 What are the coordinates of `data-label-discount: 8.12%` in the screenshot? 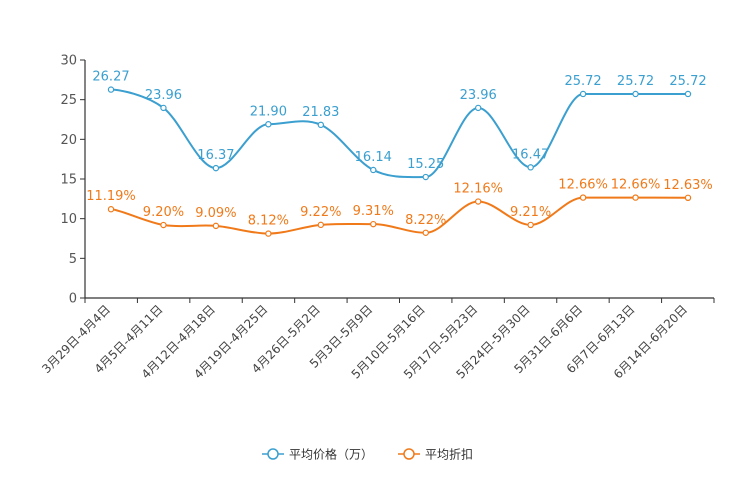 It's located at (268, 221).